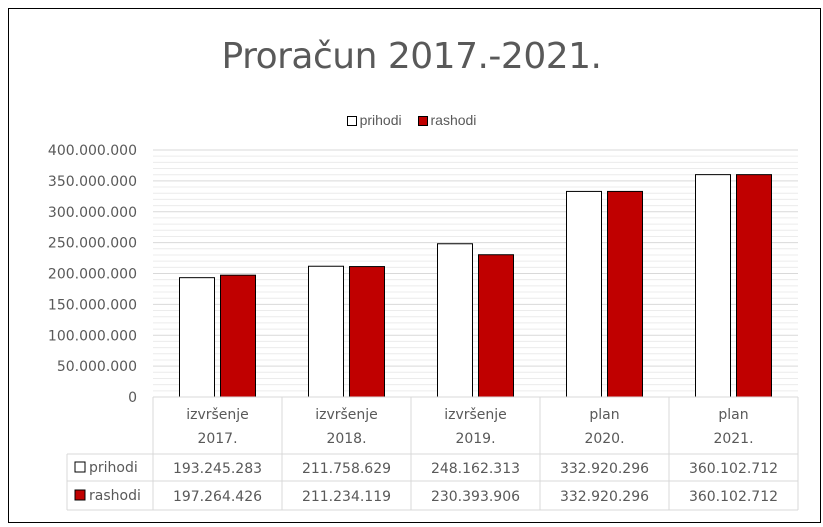  What do you see at coordinates (604, 497) in the screenshot?
I see `table-cell-rashodi: 332.920.296` at bounding box center [604, 497].